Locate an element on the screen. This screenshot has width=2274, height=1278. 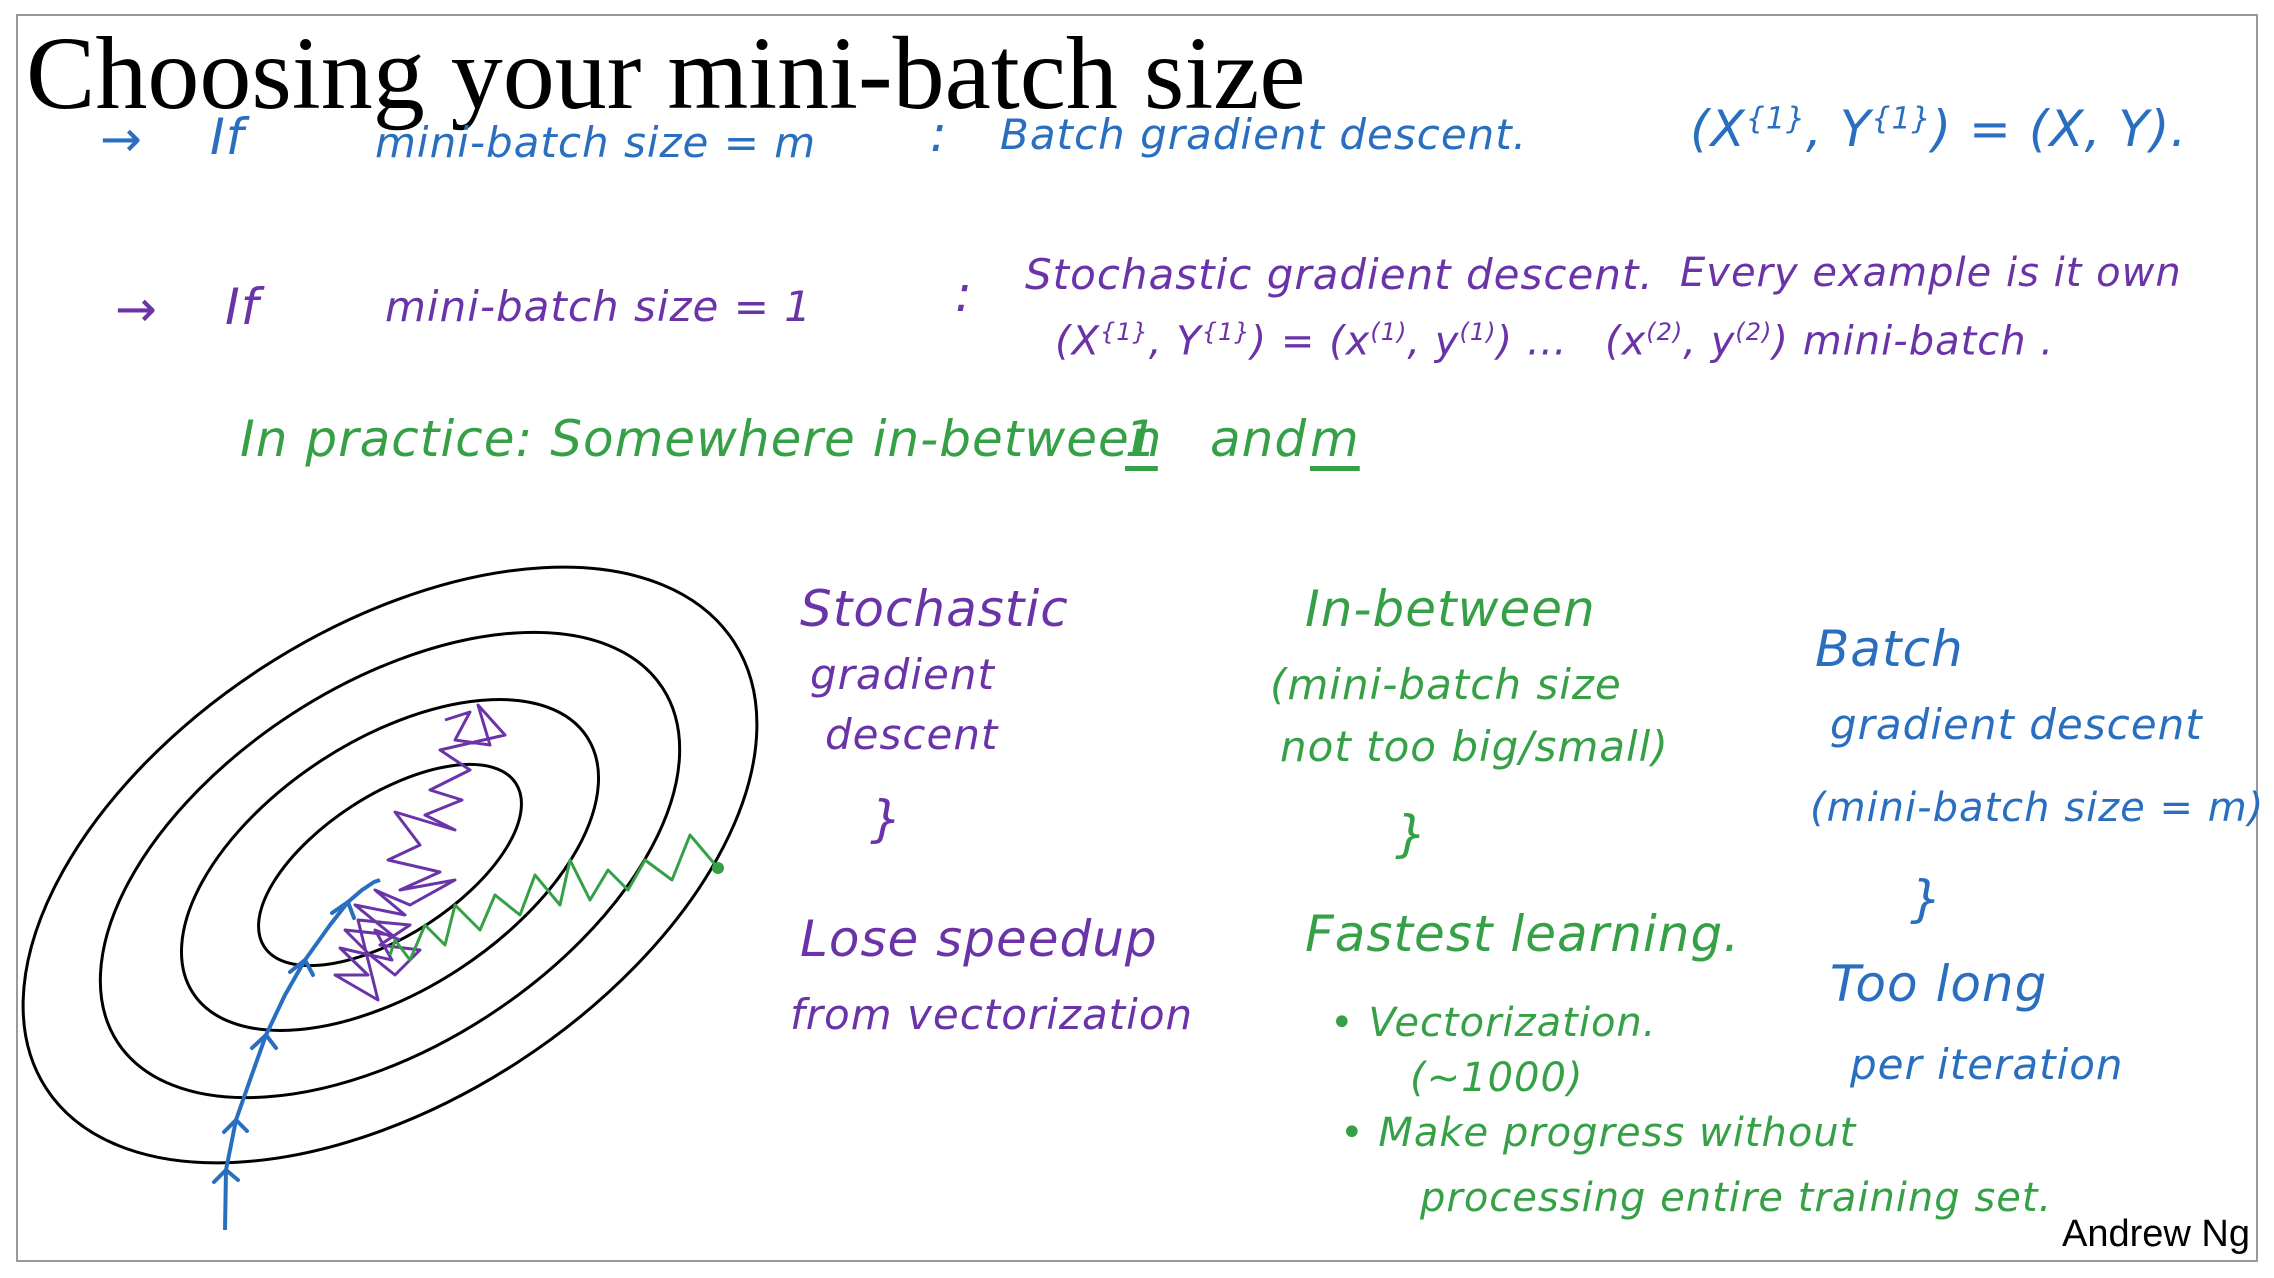
line2-formula-a-sup3: (1) is located at coordinates (1389, 332).